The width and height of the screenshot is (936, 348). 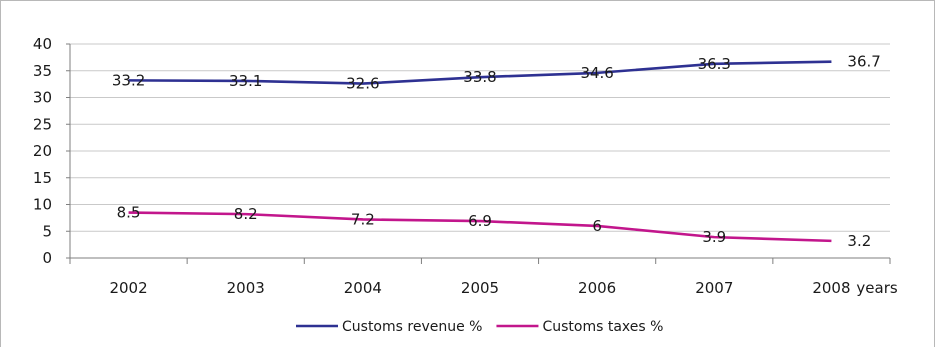 What do you see at coordinates (597, 288) in the screenshot?
I see `x-tick-label: 2006` at bounding box center [597, 288].